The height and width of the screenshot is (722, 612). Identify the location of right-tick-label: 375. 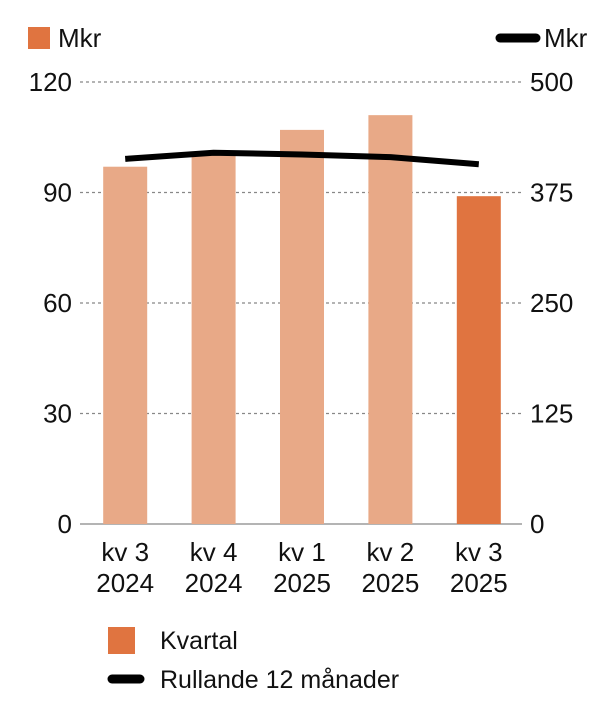
(551, 193).